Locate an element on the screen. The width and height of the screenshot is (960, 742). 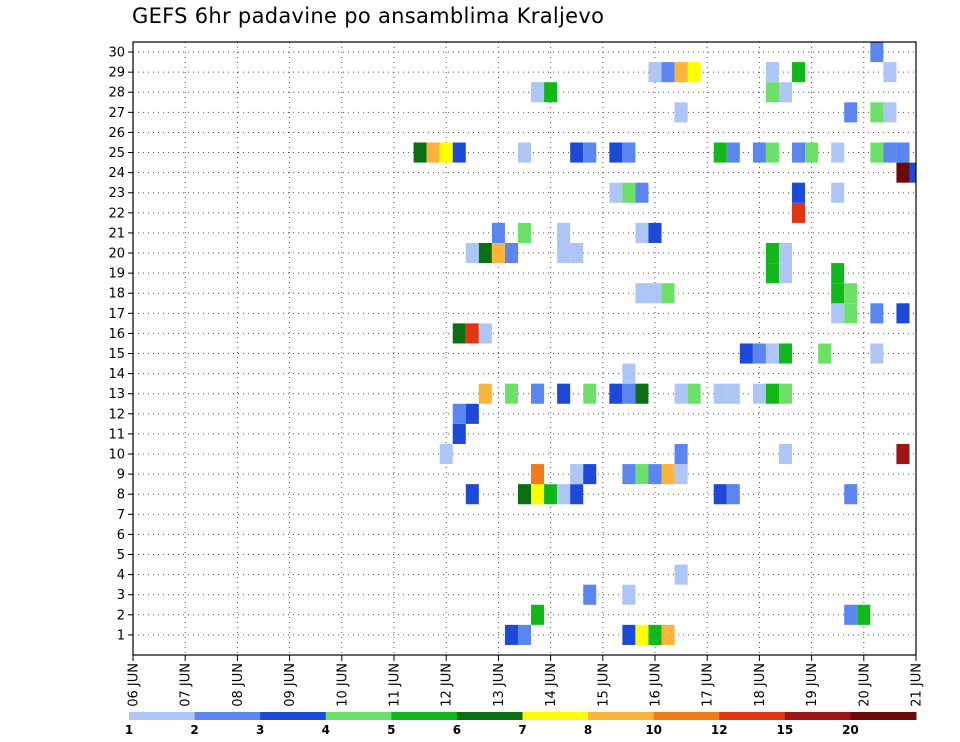
y-tick-label: 16 is located at coordinates (116, 334).